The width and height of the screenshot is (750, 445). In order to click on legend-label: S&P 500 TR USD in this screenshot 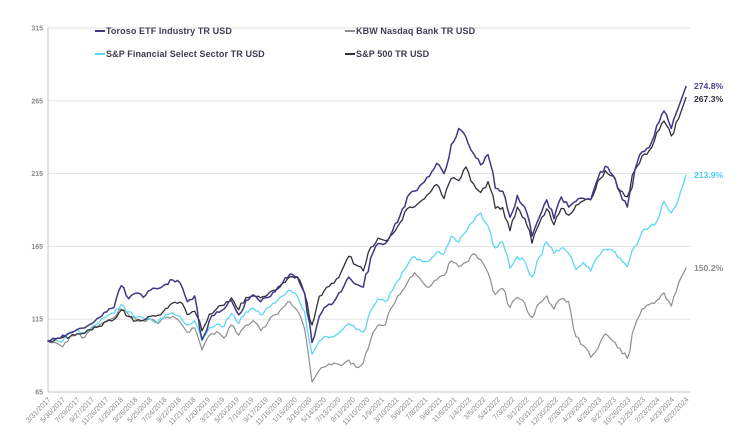, I will do `click(393, 54)`.